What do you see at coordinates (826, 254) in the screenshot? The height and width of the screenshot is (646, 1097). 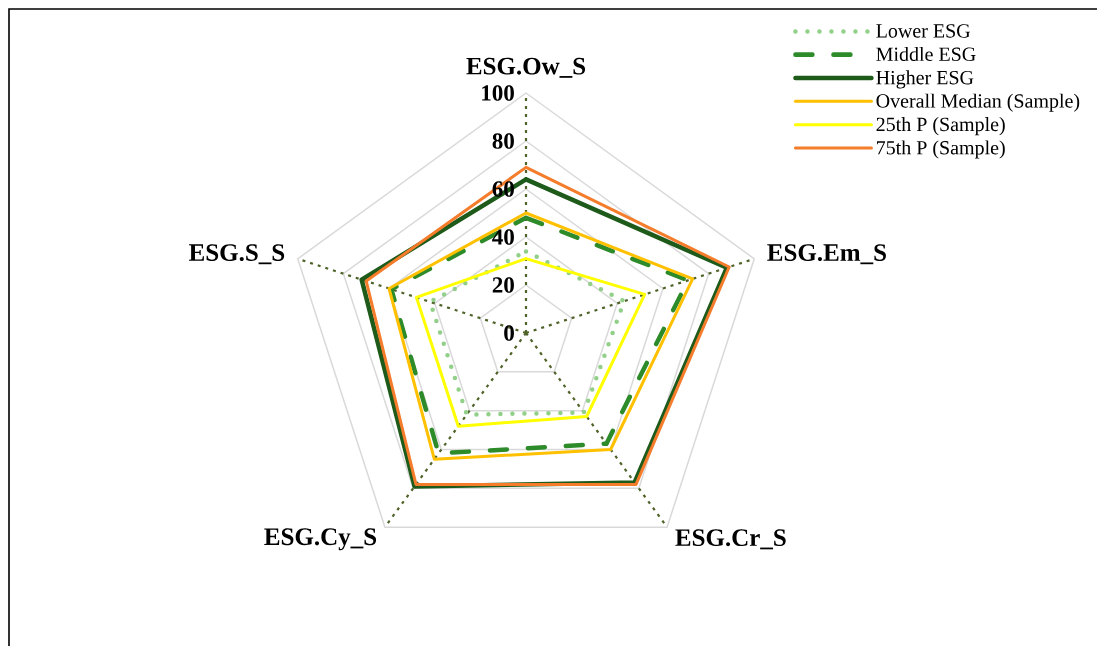 I see `spoke-label: ESG.Em_S` at bounding box center [826, 254].